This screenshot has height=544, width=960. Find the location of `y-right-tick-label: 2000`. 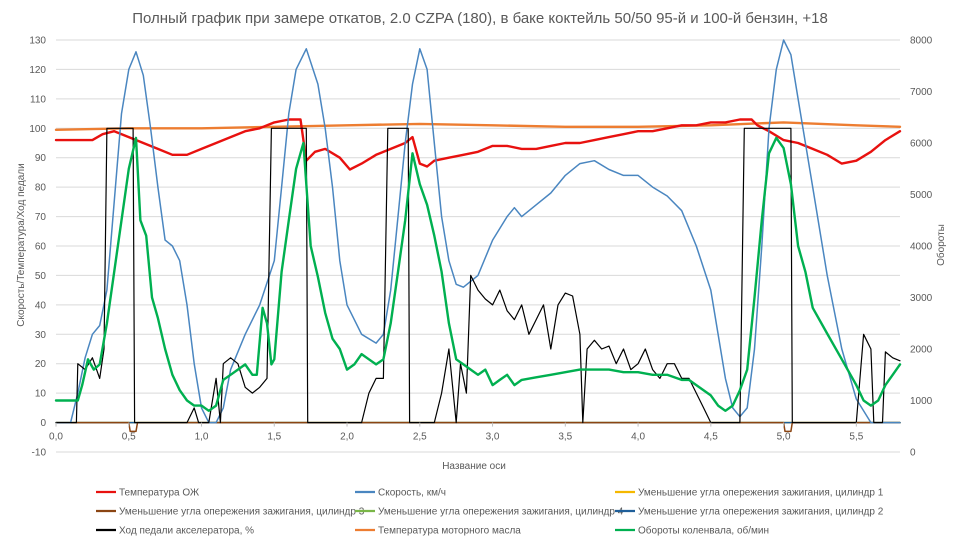

y-right-tick-label: 2000 is located at coordinates (921, 350).